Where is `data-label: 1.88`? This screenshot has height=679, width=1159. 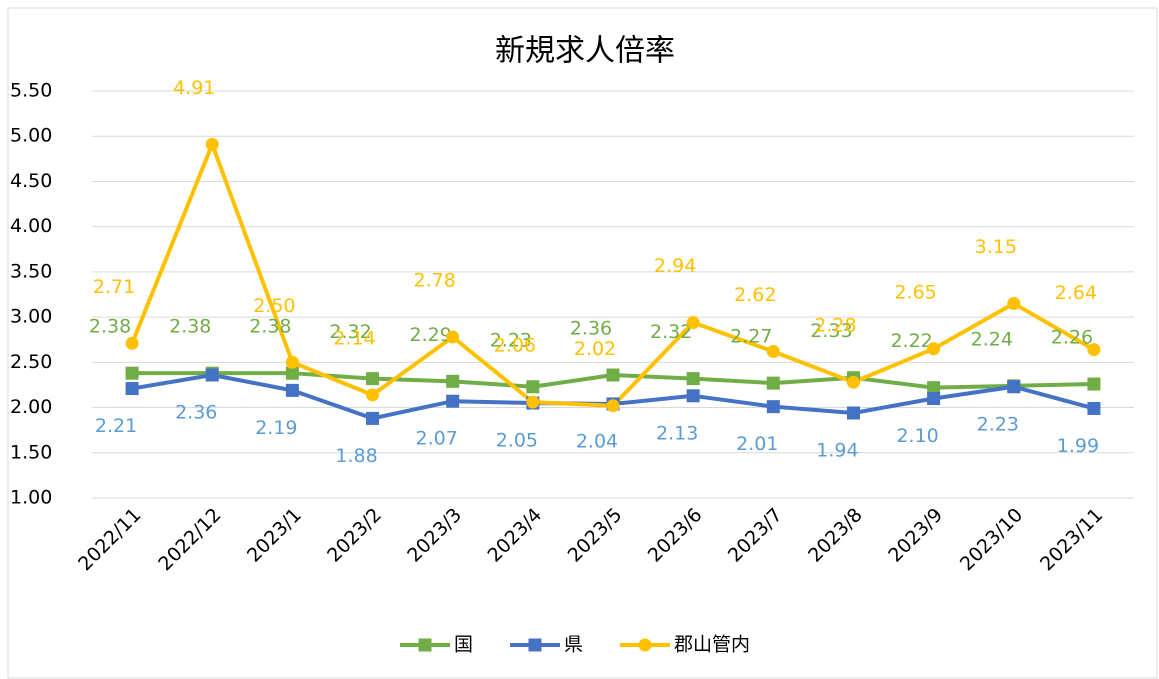 data-label: 1.88 is located at coordinates (356, 456).